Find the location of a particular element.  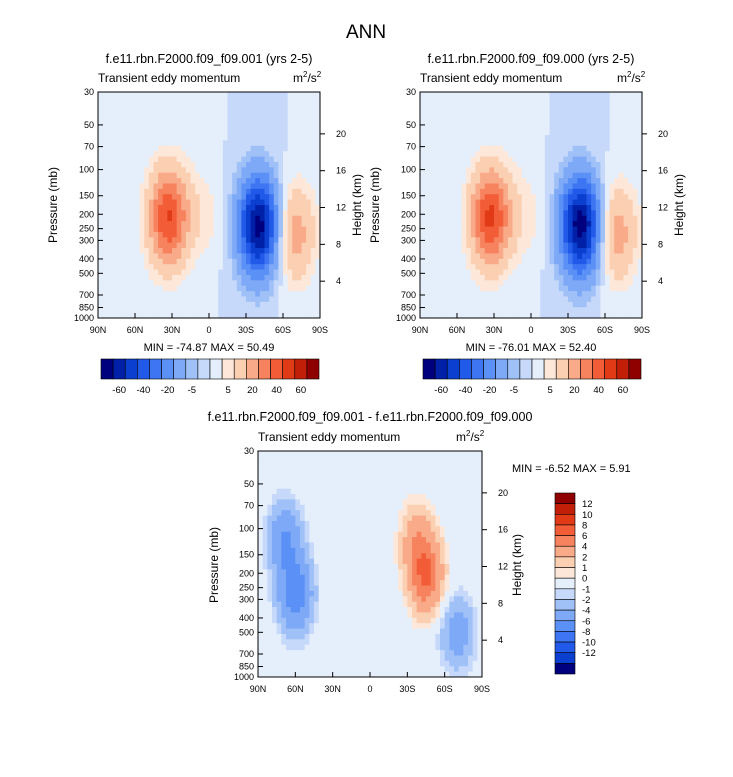

colorbar-swatch is located at coordinates (107, 369).